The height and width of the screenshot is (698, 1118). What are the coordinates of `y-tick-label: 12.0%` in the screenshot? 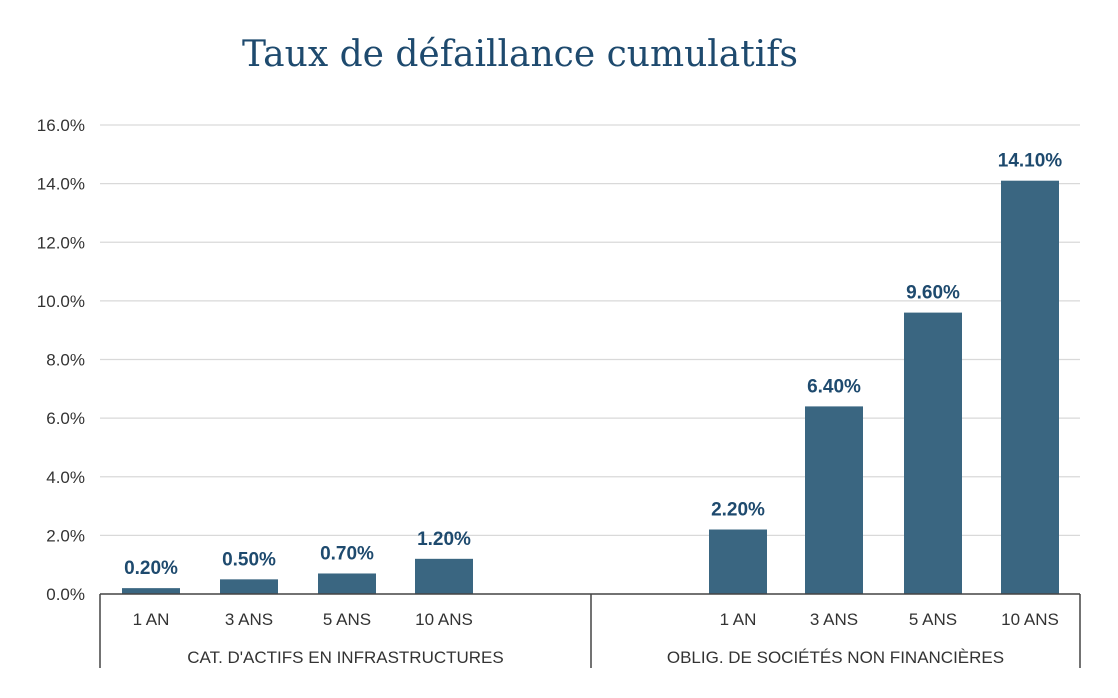 It's located at (61, 242).